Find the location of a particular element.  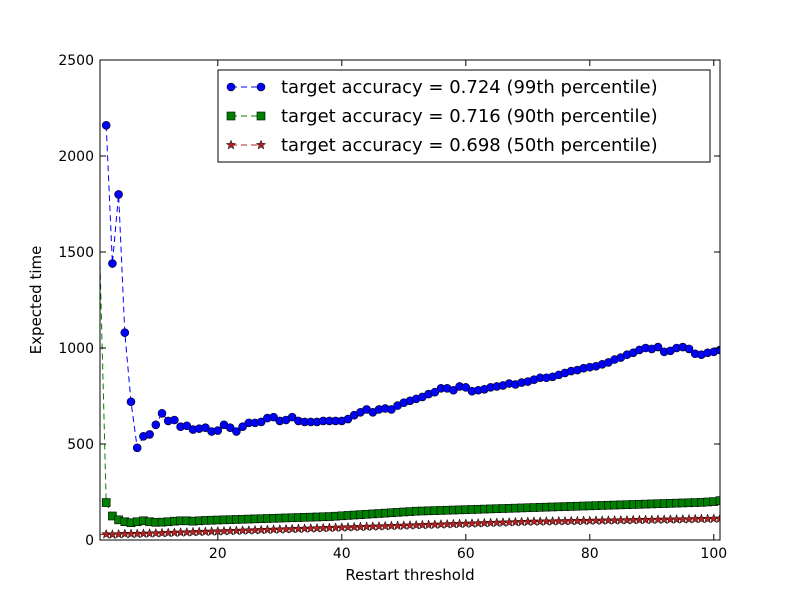

y-axis-label: Expected time is located at coordinates (36, 300).